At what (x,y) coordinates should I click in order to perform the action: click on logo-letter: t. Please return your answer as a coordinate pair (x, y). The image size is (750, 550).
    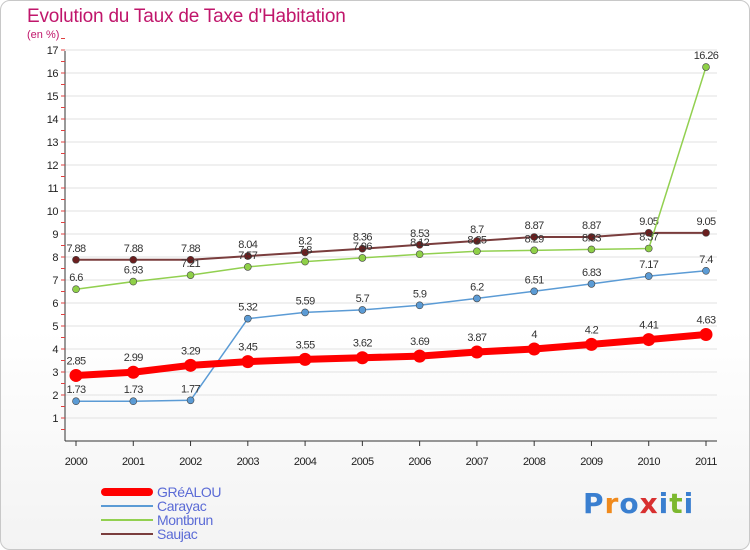
    Looking at the image, I should click on (676, 503).